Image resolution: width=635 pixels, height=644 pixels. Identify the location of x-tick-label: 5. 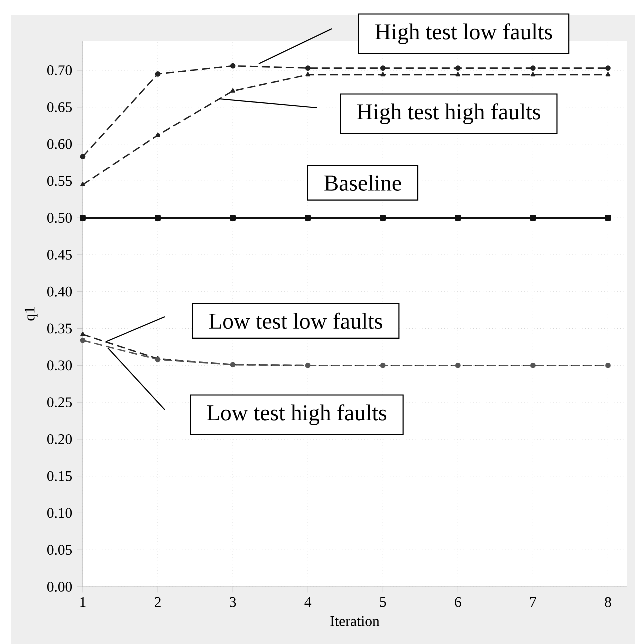
(383, 602).